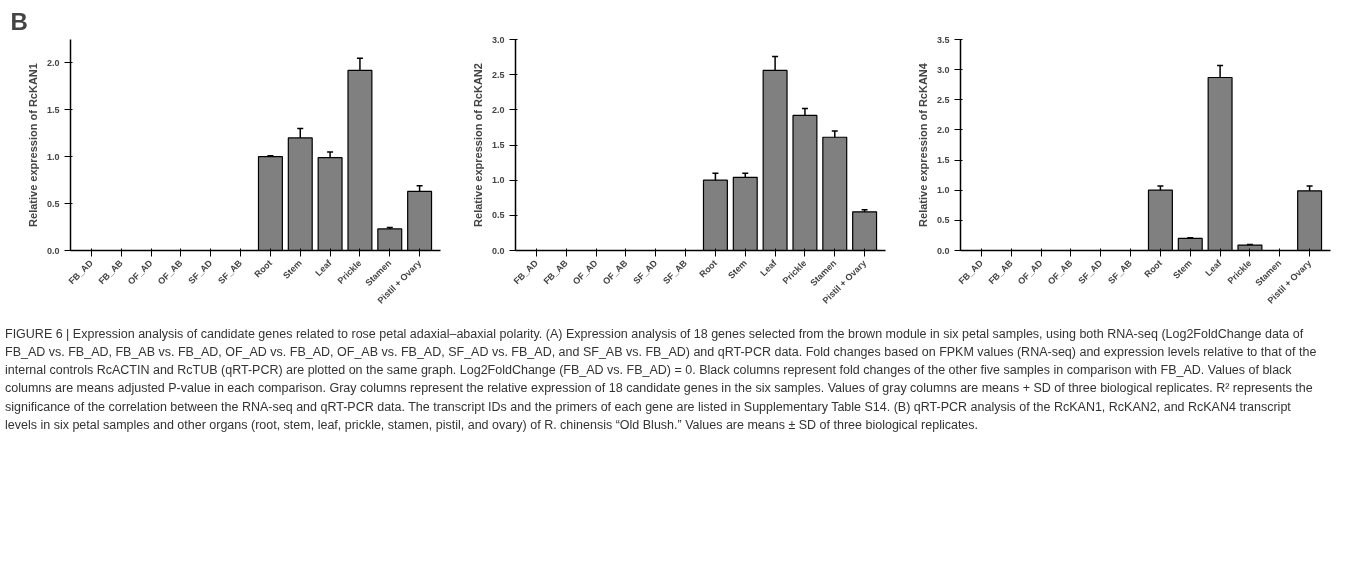 The width and height of the screenshot is (1357, 587). Describe the element at coordinates (32, 145) in the screenshot. I see `y-axis-title: Relative expression of RcKAN1` at that location.